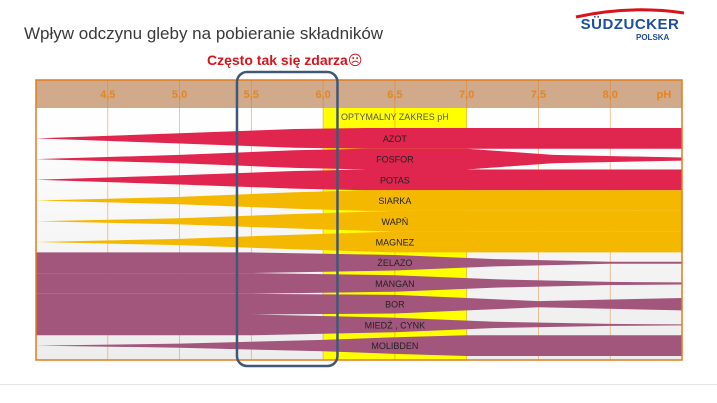 This screenshot has height=403, width=717. I want to click on series-label: MOLIBDEN, so click(394, 346).